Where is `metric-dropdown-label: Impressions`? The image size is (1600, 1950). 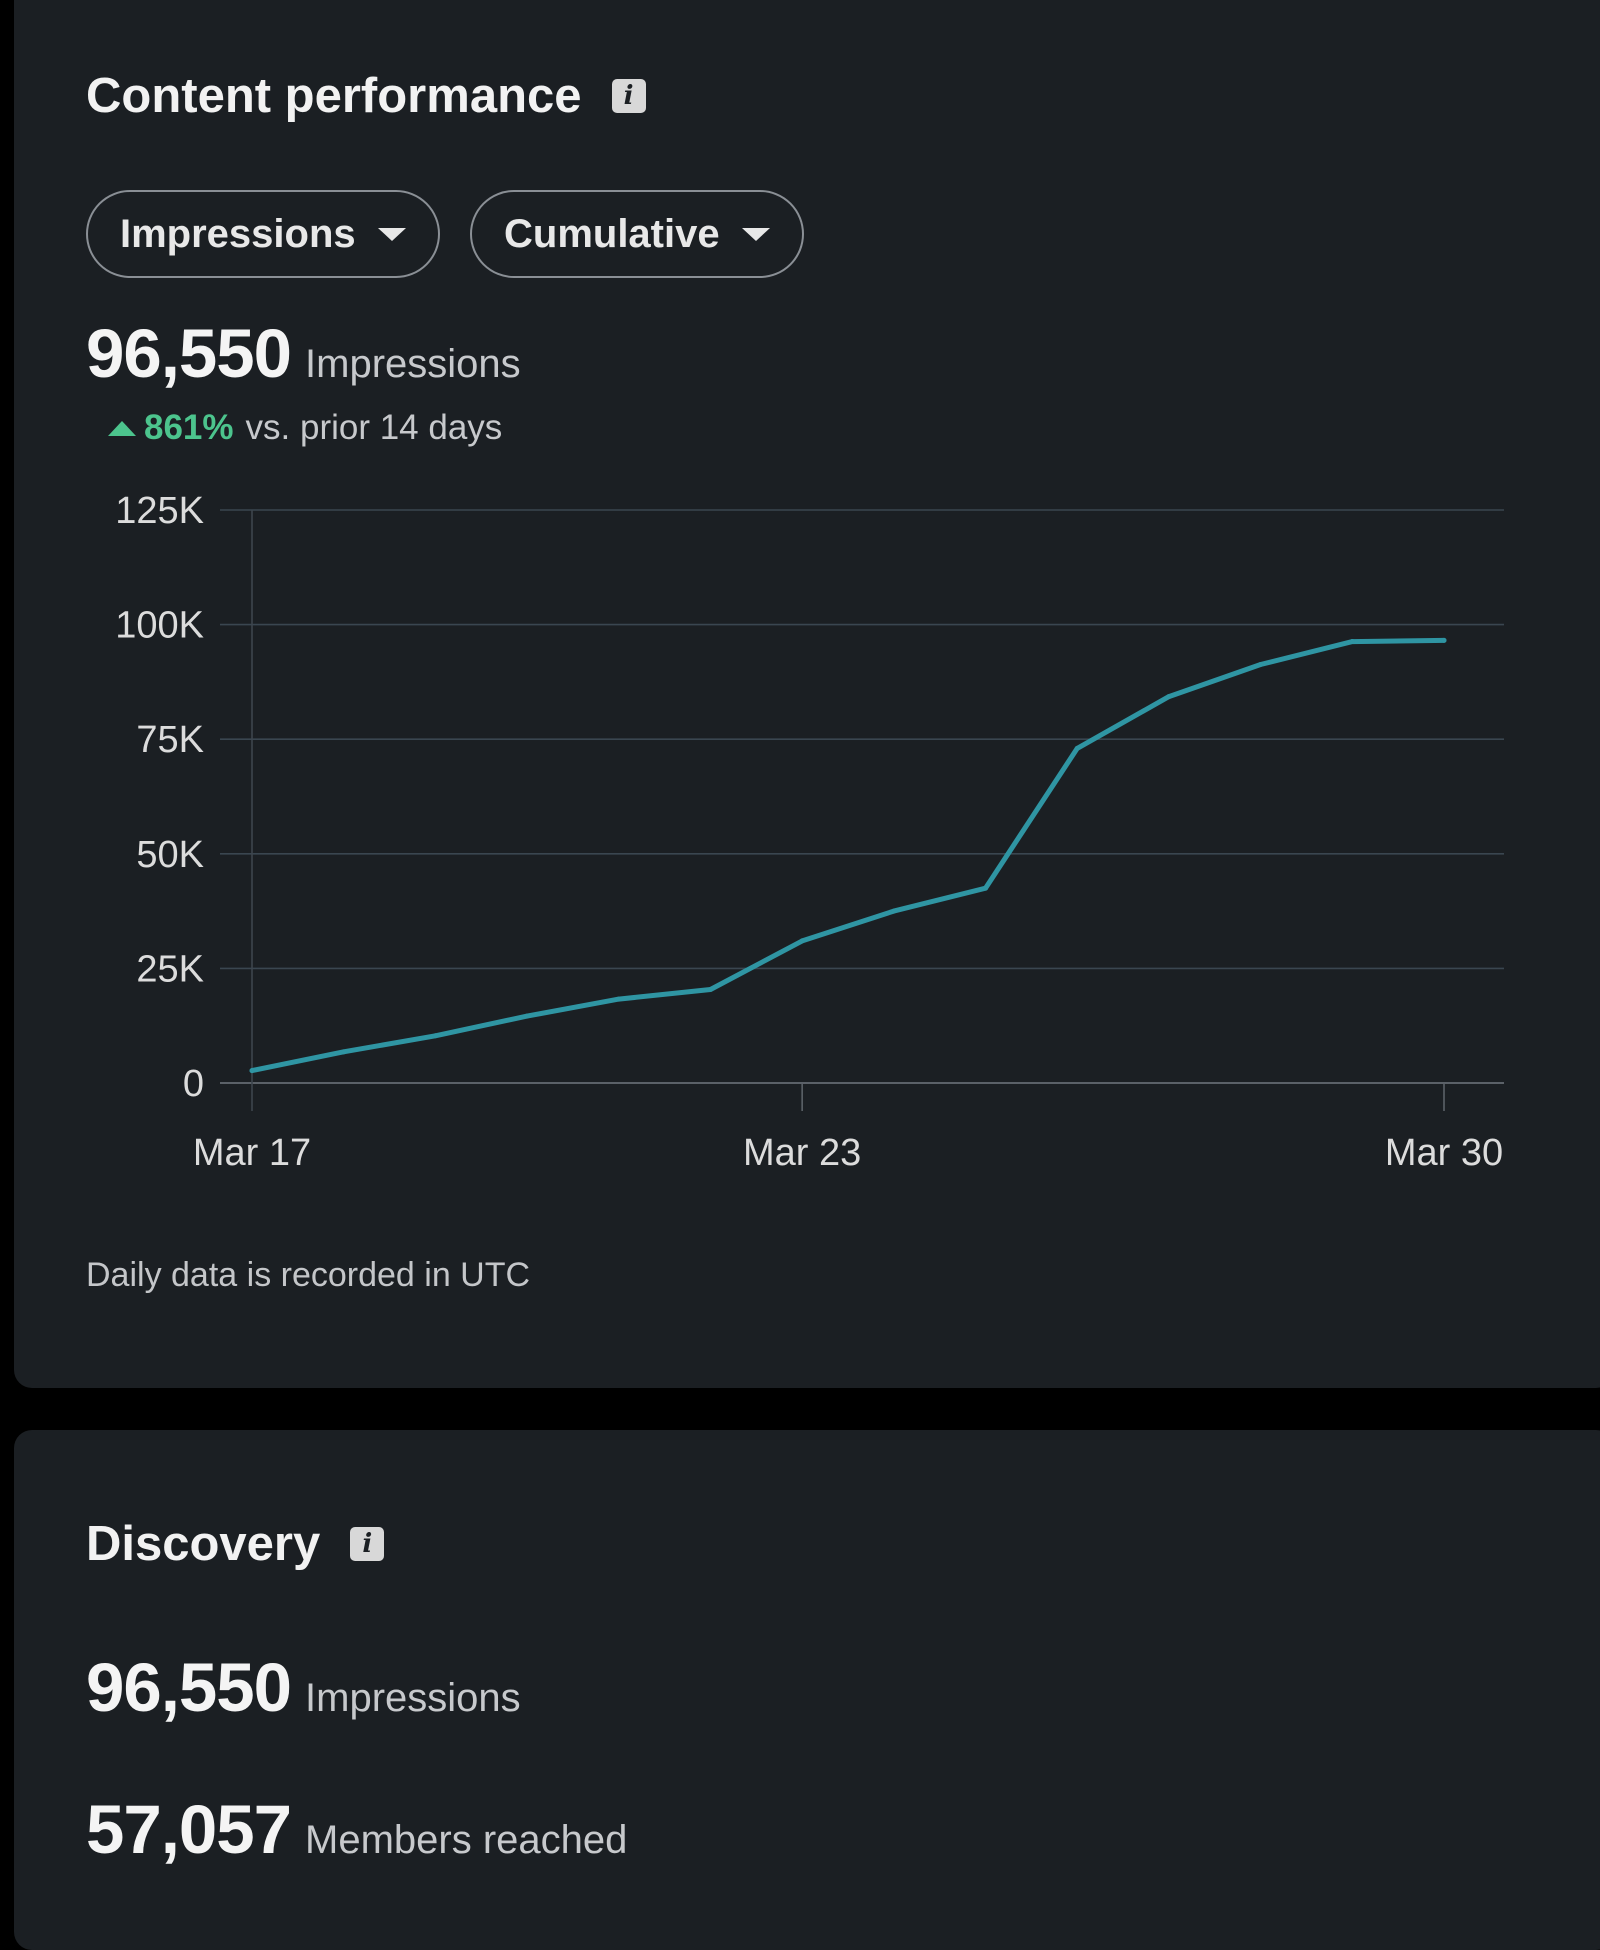 metric-dropdown-label: Impressions is located at coordinates (238, 233).